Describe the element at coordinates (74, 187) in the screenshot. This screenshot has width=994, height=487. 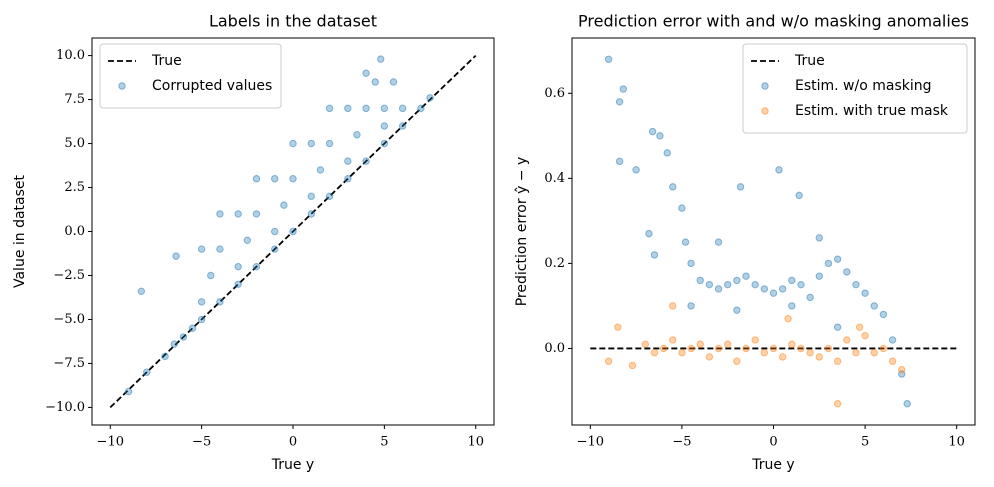
I see `y-tick-label: 2.5` at that location.